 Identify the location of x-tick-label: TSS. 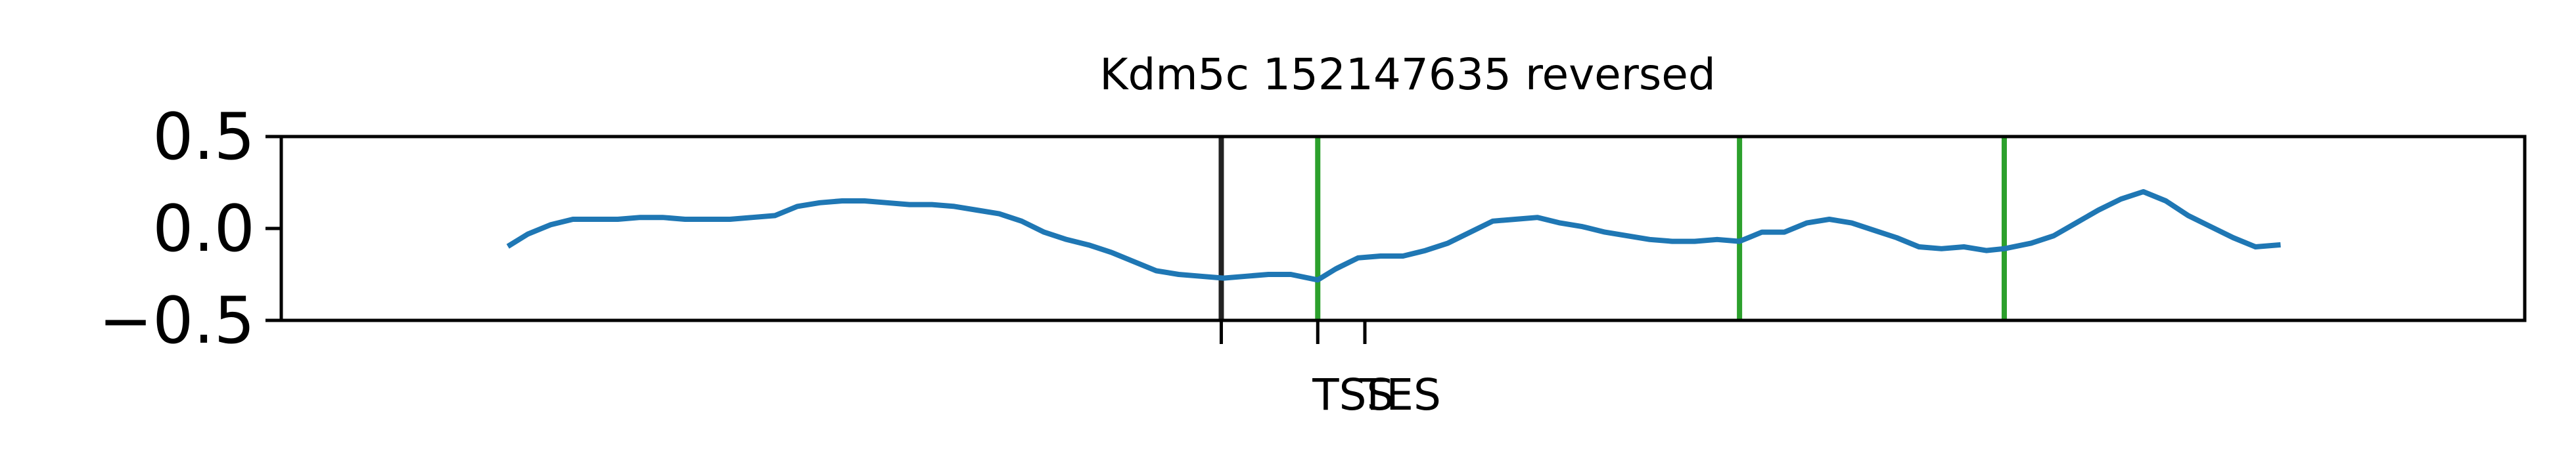
(1353, 395).